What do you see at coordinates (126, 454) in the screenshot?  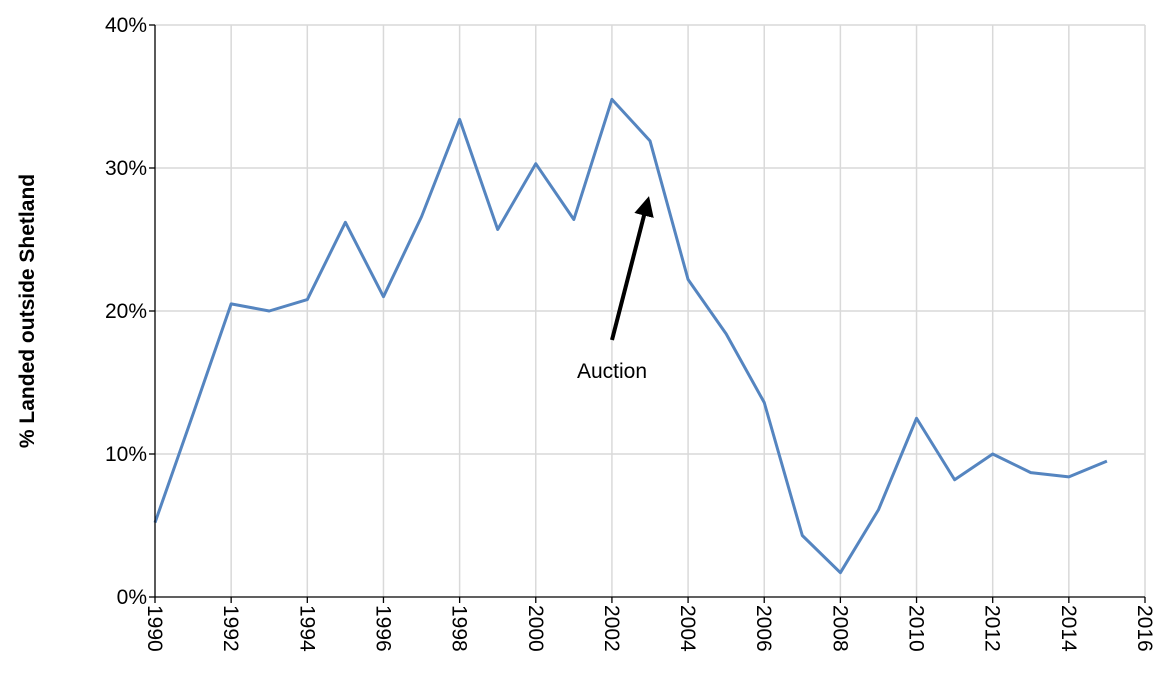 I see `y-tick-label: 10%` at bounding box center [126, 454].